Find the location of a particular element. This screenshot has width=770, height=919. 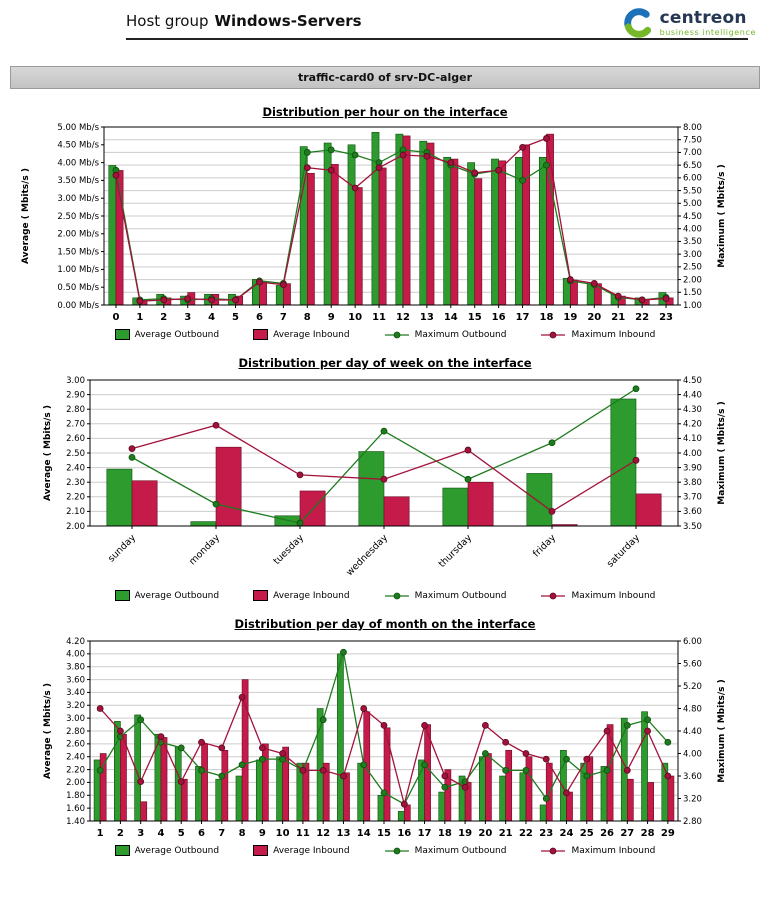

svg-text: 3.50 Mb/s is located at coordinates (78, 181).